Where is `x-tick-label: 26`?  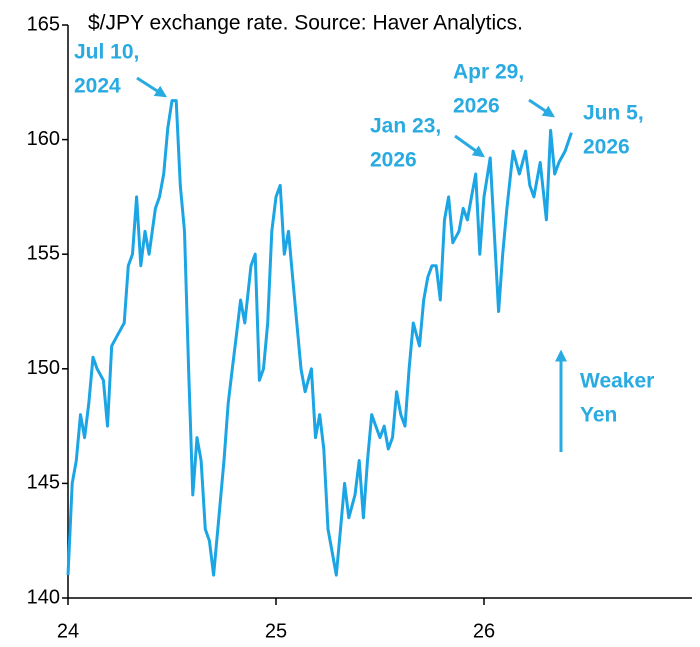
x-tick-label: 26 is located at coordinates (484, 631).